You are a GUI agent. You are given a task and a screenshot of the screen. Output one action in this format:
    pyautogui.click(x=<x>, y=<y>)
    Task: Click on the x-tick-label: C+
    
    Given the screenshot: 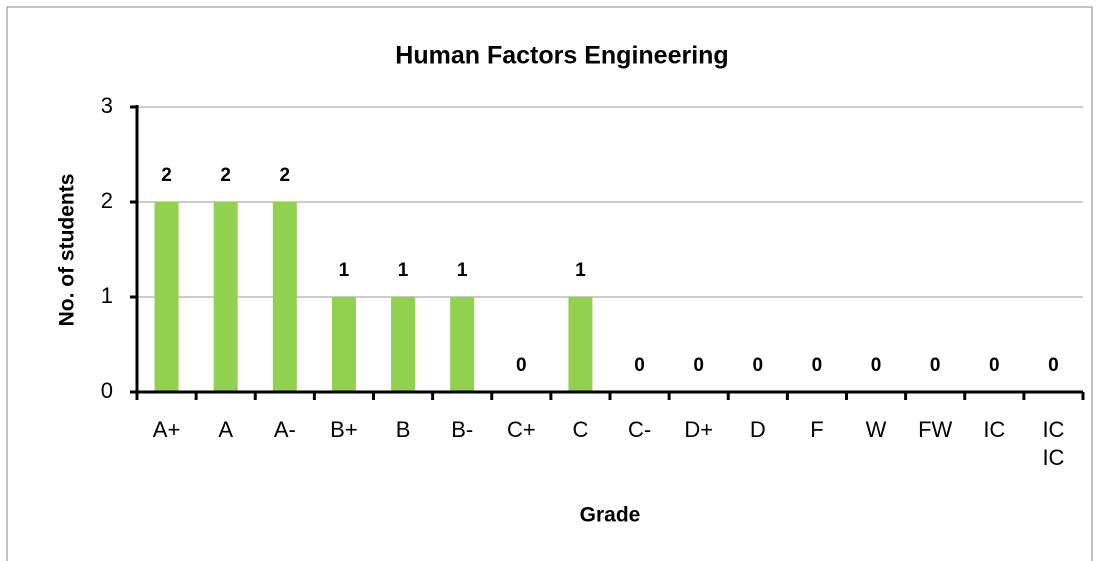 What is the action you would take?
    pyautogui.click(x=521, y=429)
    